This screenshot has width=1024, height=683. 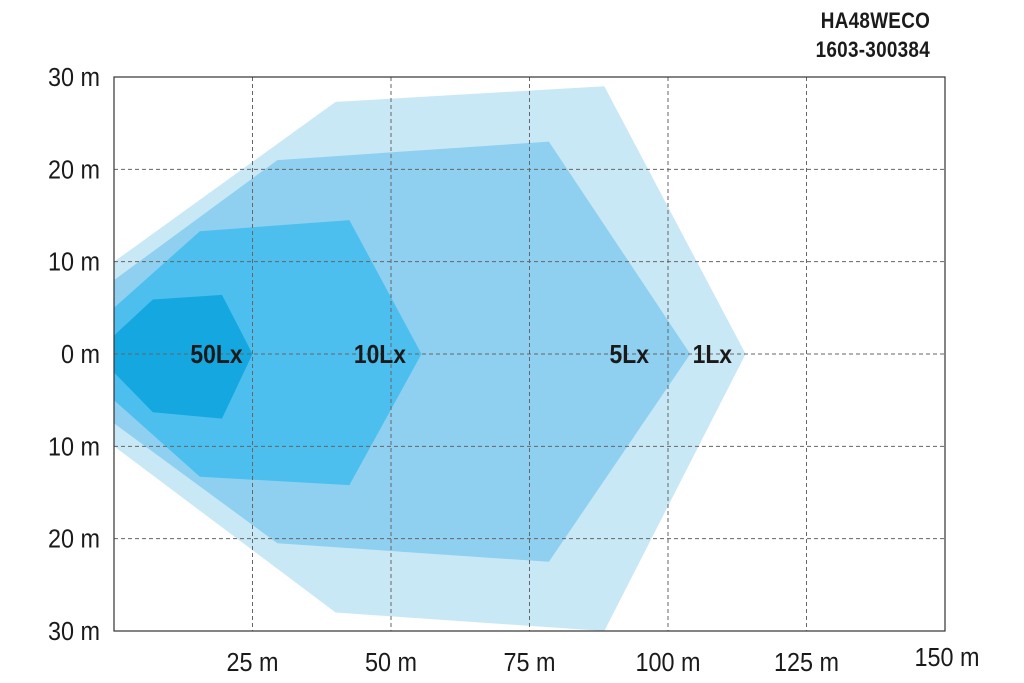 I want to click on zone-label-50lx: 50Lx, so click(x=216, y=355).